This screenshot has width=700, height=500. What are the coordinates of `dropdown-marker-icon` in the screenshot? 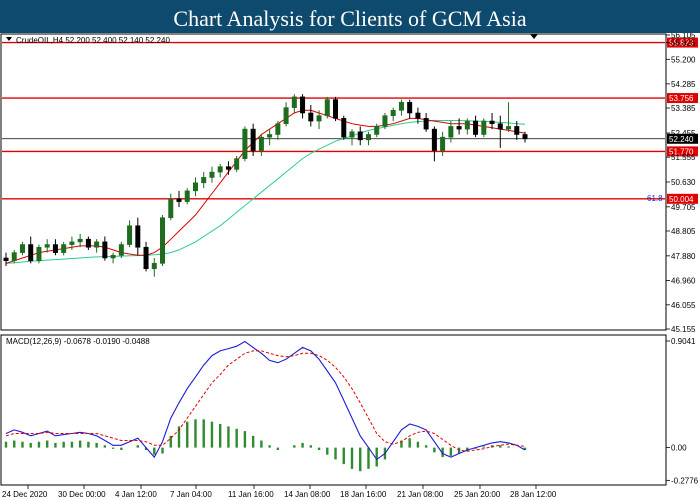 It's located at (9, 39).